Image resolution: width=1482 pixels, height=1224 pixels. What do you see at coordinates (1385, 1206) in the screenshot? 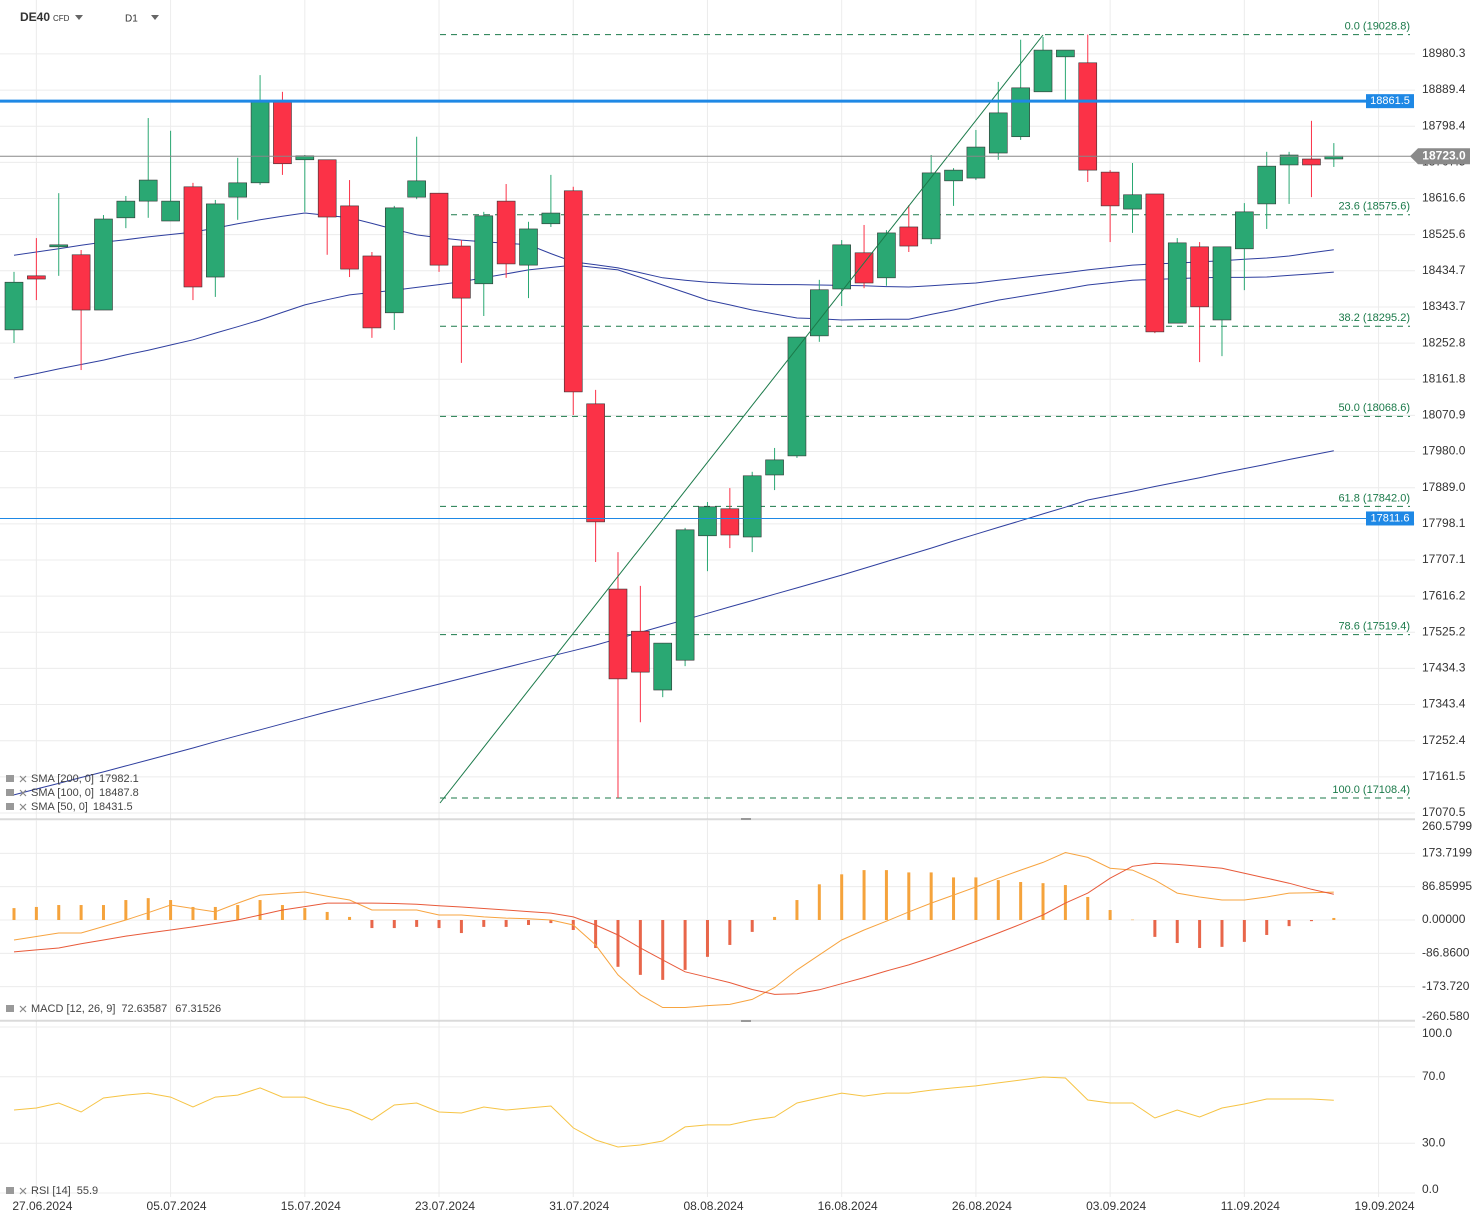
I see `x-tick-label: 19.09.2024` at bounding box center [1385, 1206].